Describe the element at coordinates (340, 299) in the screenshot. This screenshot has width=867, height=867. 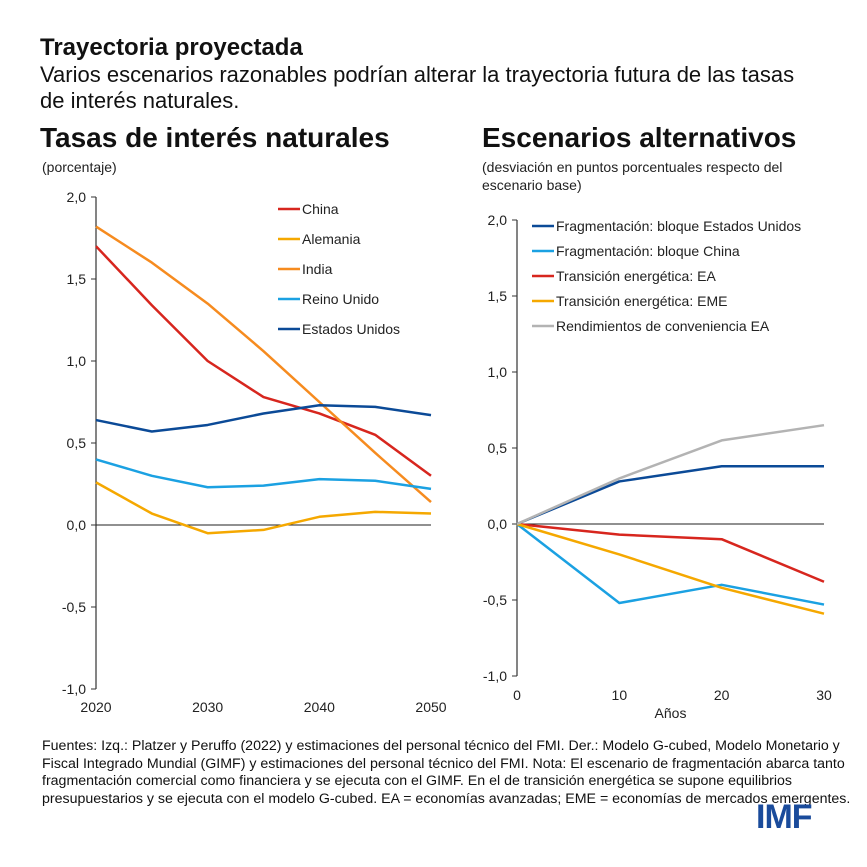
I see `legend-label: Reino Unido` at that location.